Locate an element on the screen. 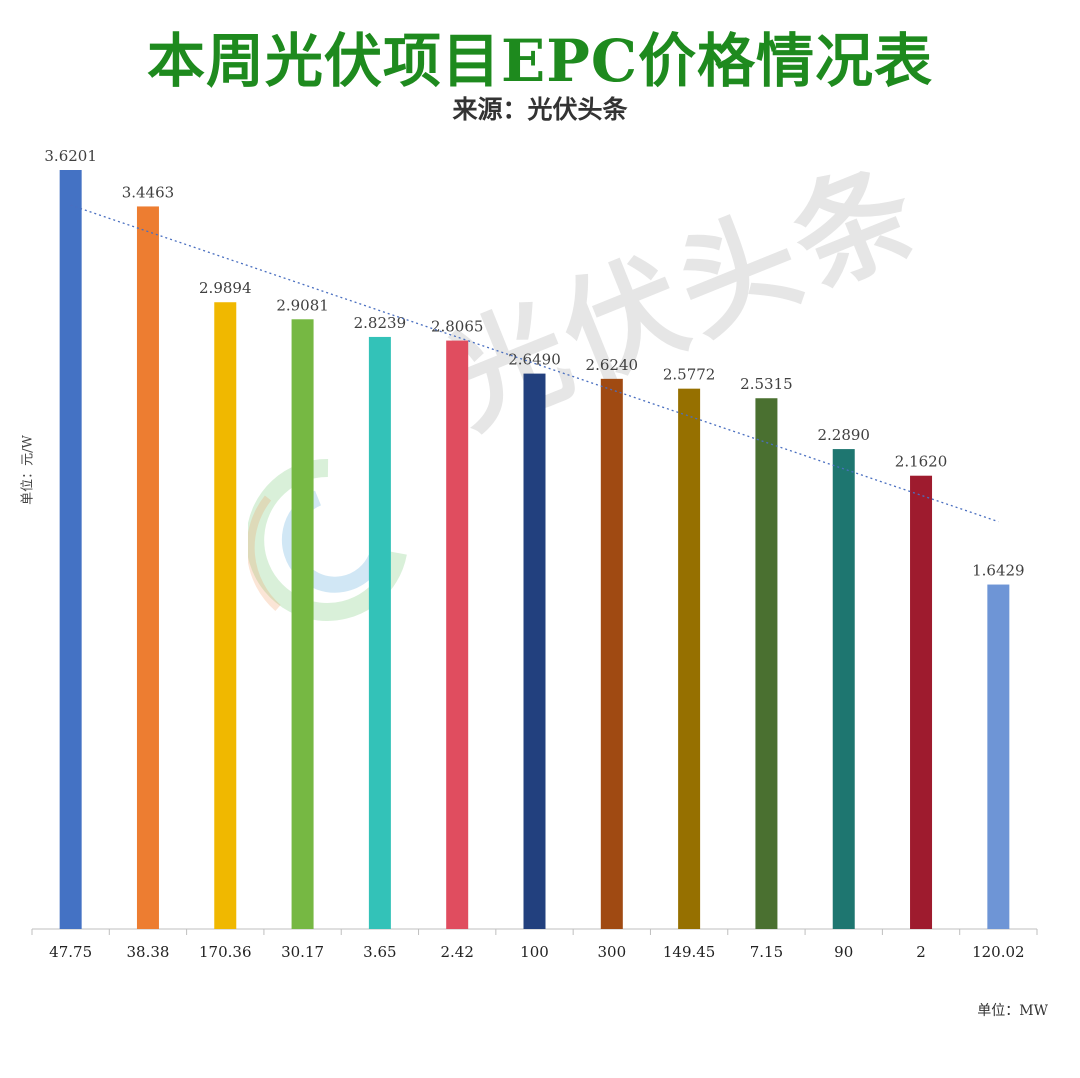 Image resolution: width=1080 pixels, height=1078 pixels. x-tick-label-8: 149.45 is located at coordinates (689, 952).